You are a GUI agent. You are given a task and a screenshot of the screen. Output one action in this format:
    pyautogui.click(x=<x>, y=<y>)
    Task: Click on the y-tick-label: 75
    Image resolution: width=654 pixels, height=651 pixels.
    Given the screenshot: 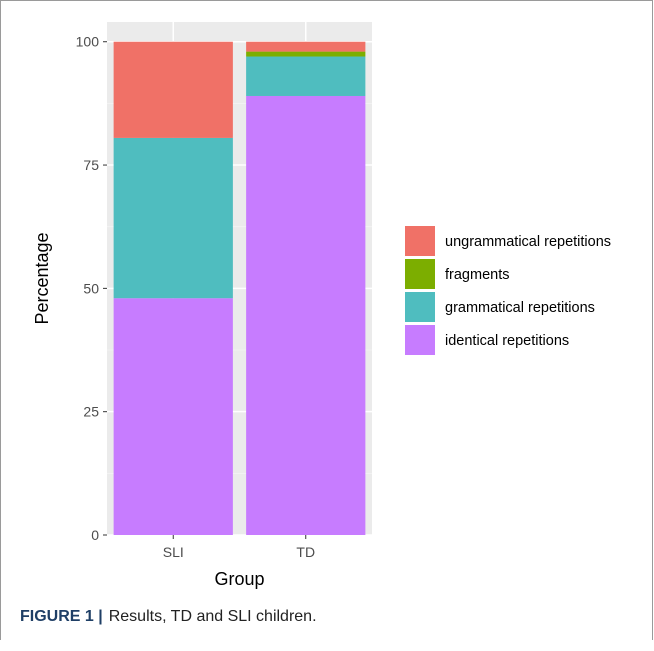 What is the action you would take?
    pyautogui.click(x=91, y=165)
    